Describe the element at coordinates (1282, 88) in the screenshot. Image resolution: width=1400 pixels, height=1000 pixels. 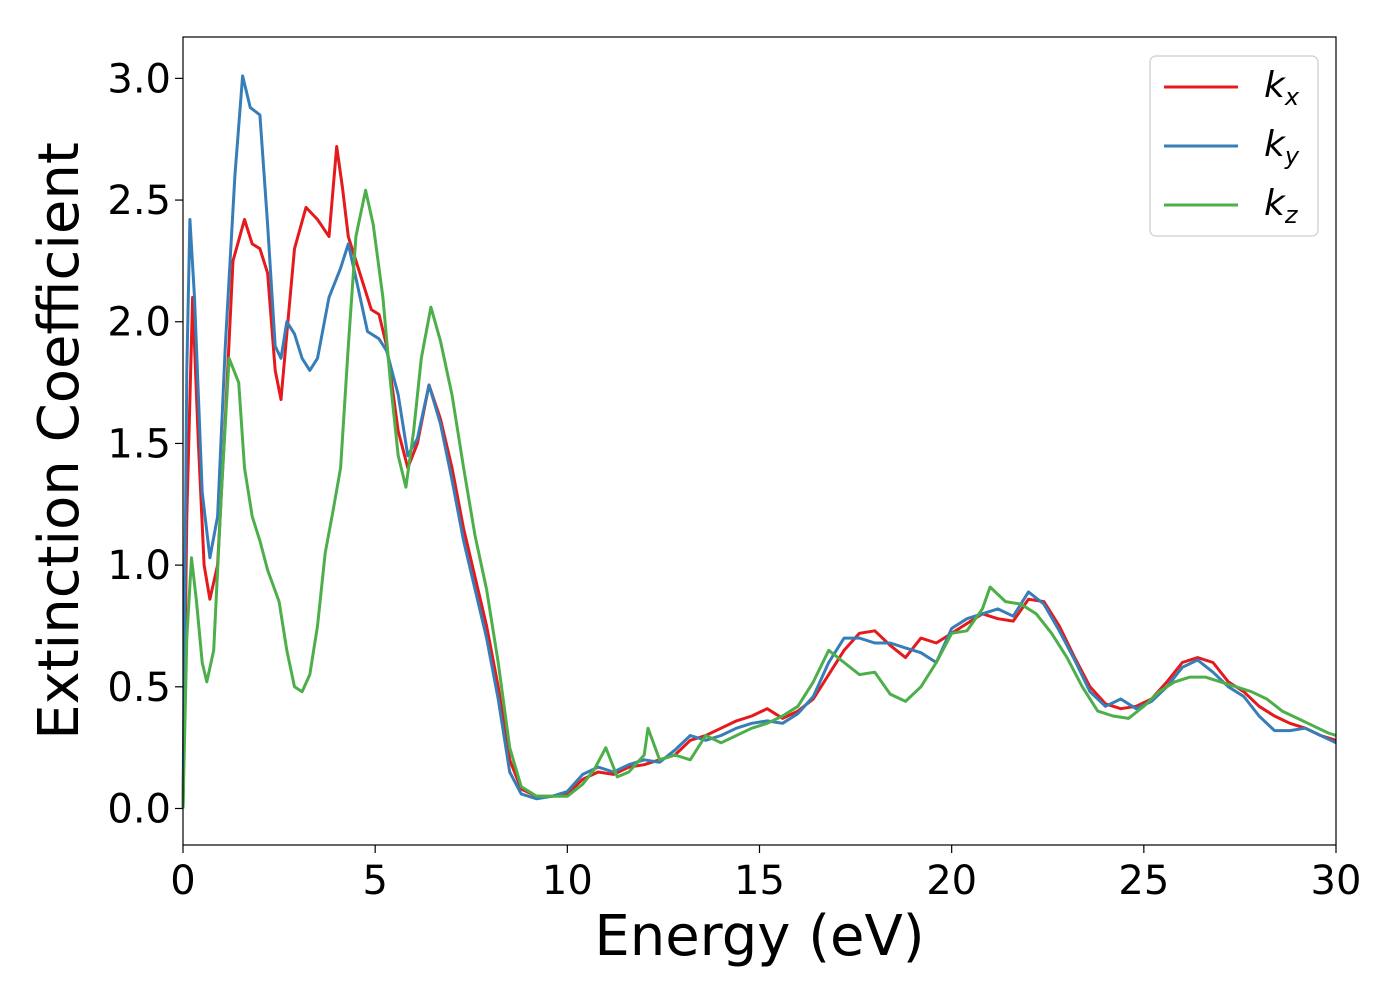
I see `legend-label-kx: kx` at that location.